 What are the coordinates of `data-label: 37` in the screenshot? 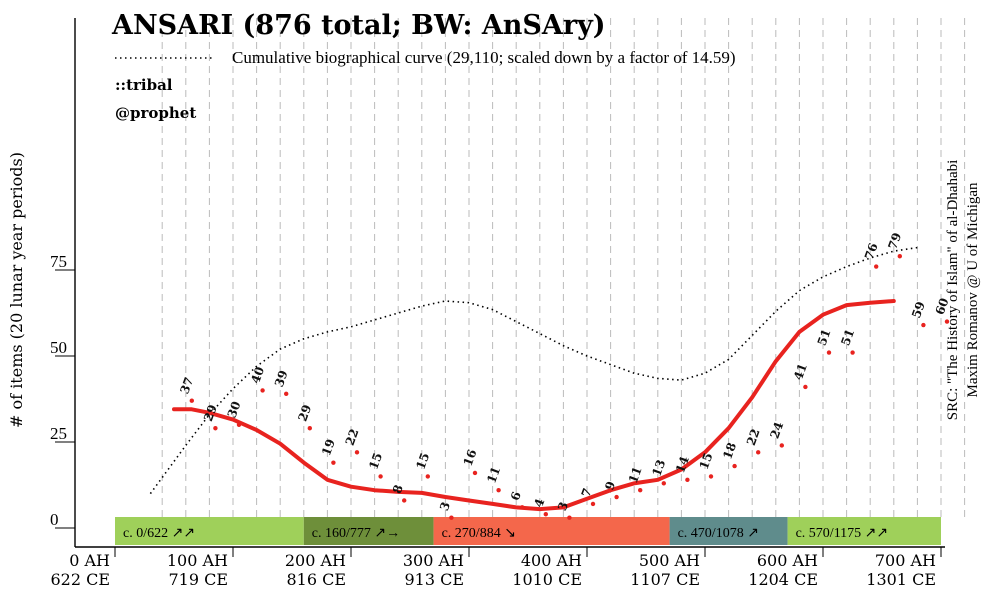 It's located at (186, 385).